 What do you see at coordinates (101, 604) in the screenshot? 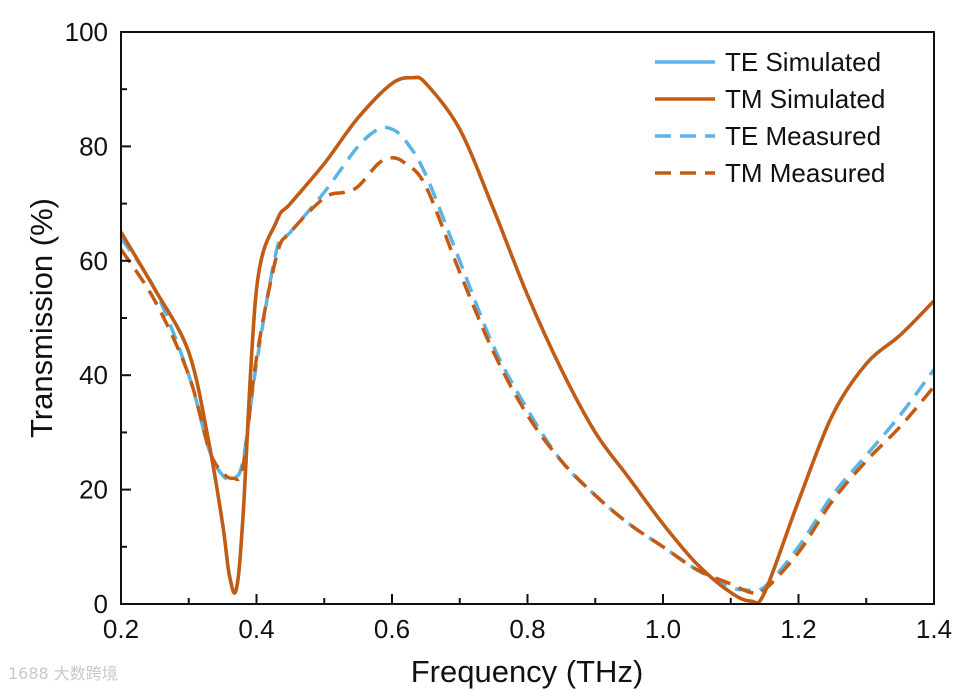
I see `y-tick-label: 0` at bounding box center [101, 604].